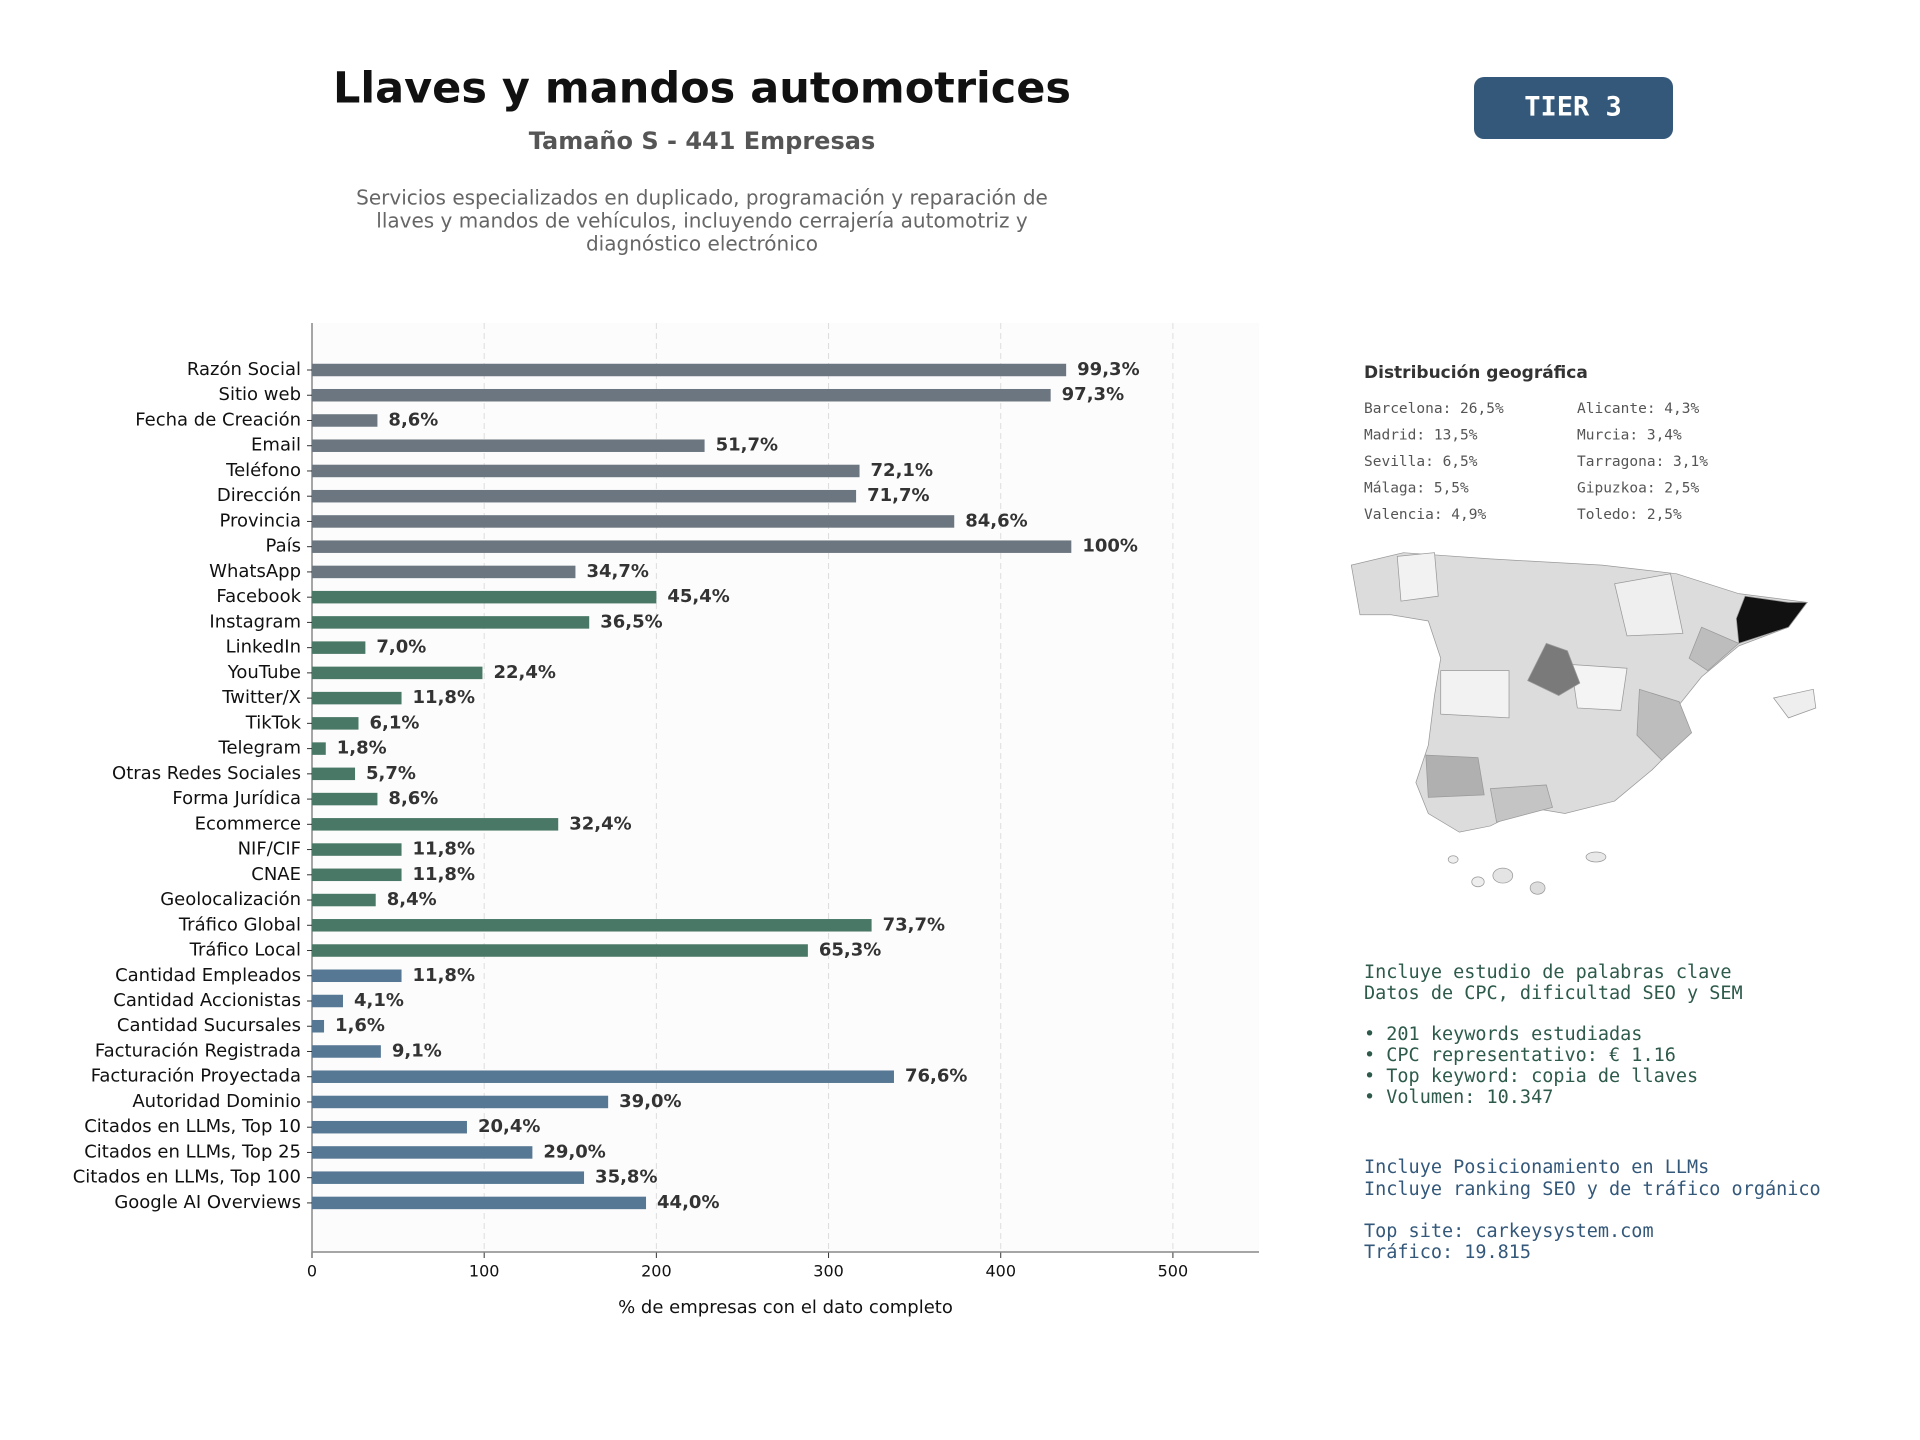 The image size is (1920, 1440). I want to click on value-label: 1,8%, so click(362, 748).